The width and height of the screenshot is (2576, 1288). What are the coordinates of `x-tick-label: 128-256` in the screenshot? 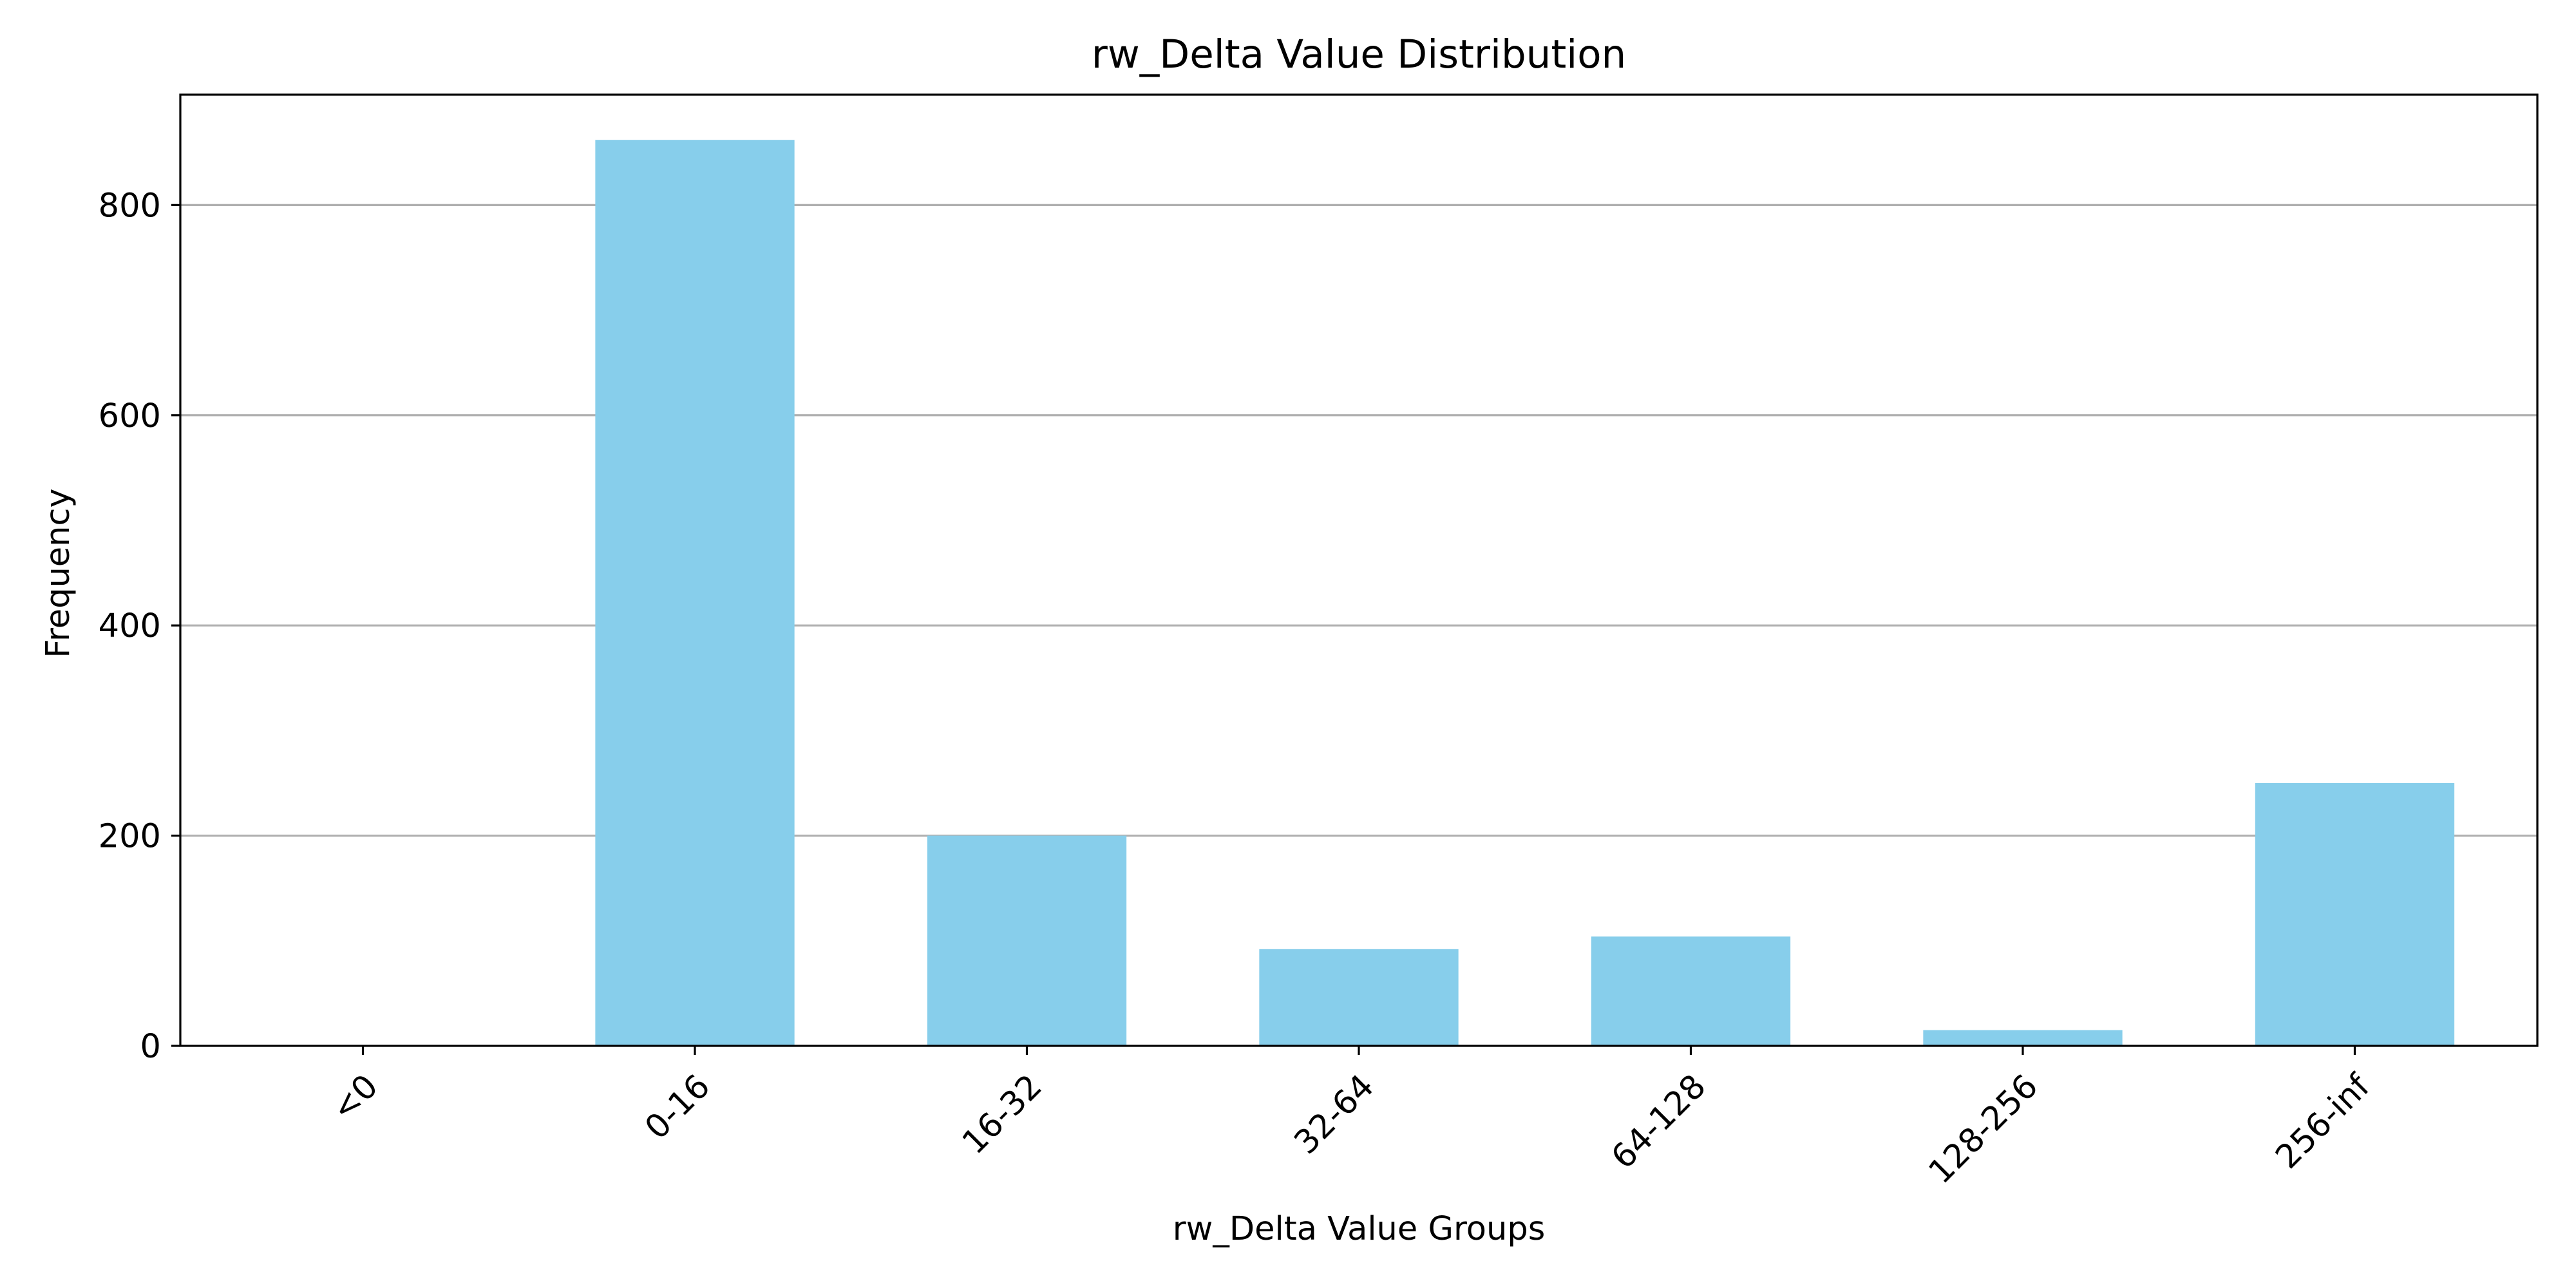 It's located at (1983, 1129).